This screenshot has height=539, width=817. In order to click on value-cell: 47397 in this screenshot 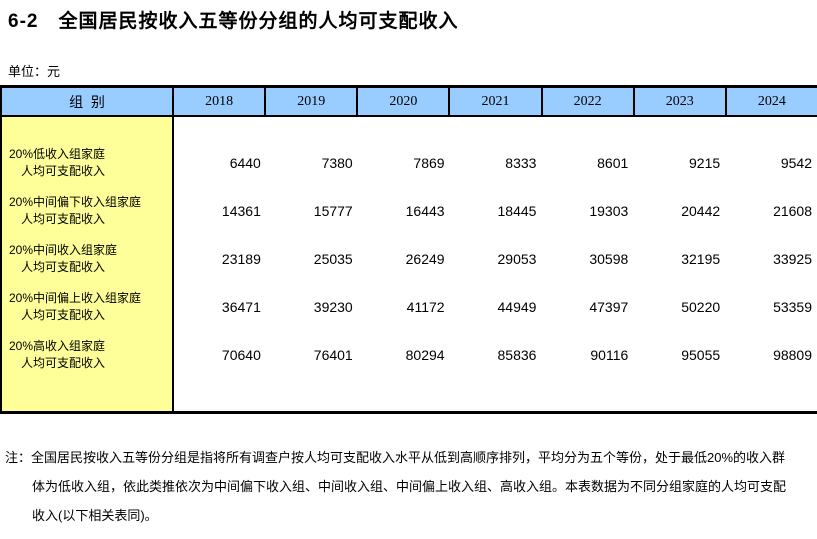, I will do `click(609, 307)`.